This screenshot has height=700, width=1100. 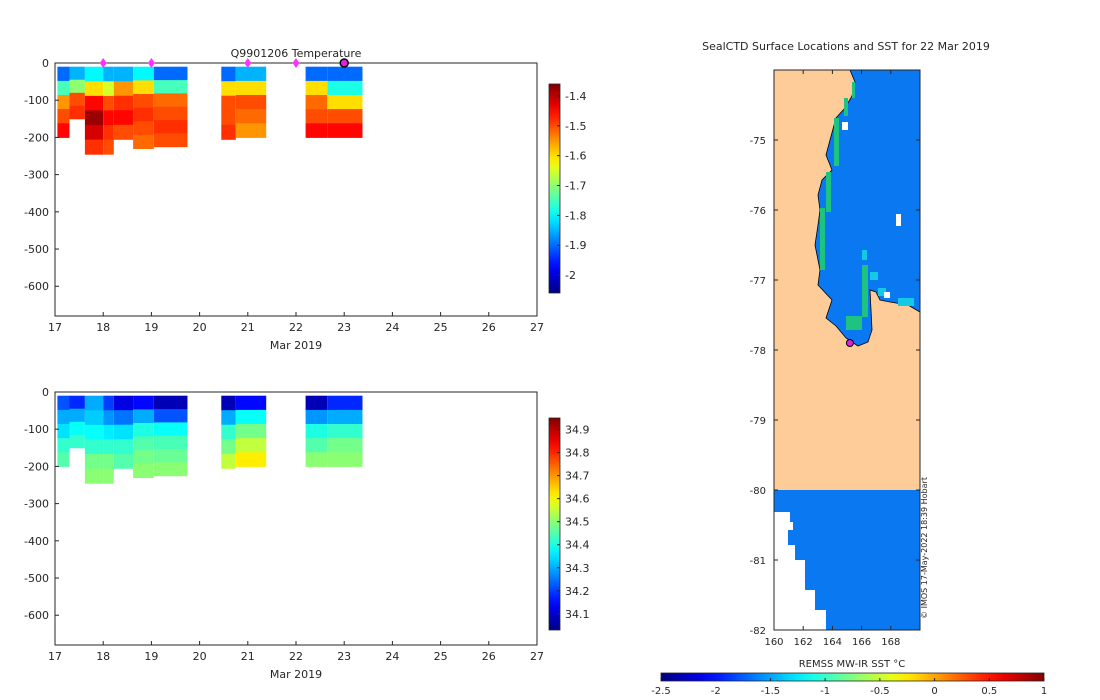 I want to click on y-tick-label: -500, so click(x=36, y=578).